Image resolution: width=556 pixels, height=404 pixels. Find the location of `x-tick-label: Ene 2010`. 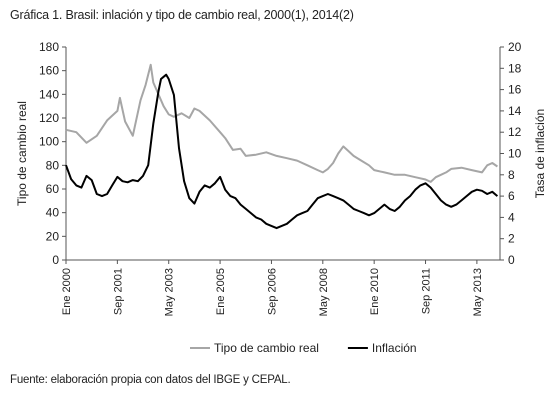

x-tick-label: Ene 2010 is located at coordinates (375, 291).